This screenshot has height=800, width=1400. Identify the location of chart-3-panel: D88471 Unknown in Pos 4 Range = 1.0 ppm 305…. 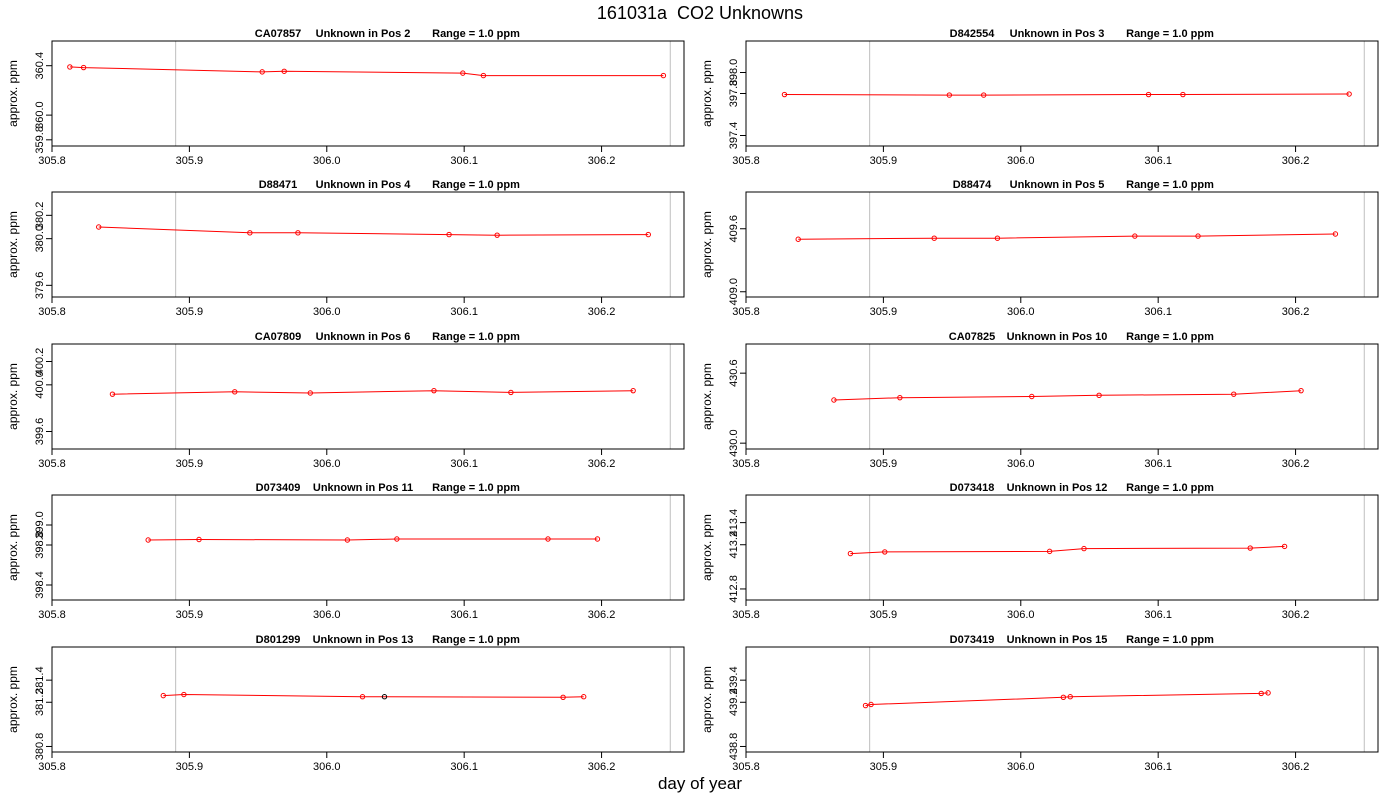
(345, 248).